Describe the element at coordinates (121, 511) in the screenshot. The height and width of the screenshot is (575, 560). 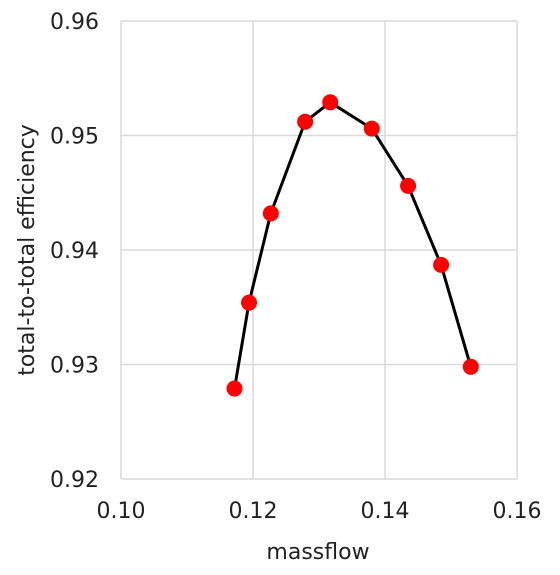
I see `x-tick-label: 0.10` at that location.